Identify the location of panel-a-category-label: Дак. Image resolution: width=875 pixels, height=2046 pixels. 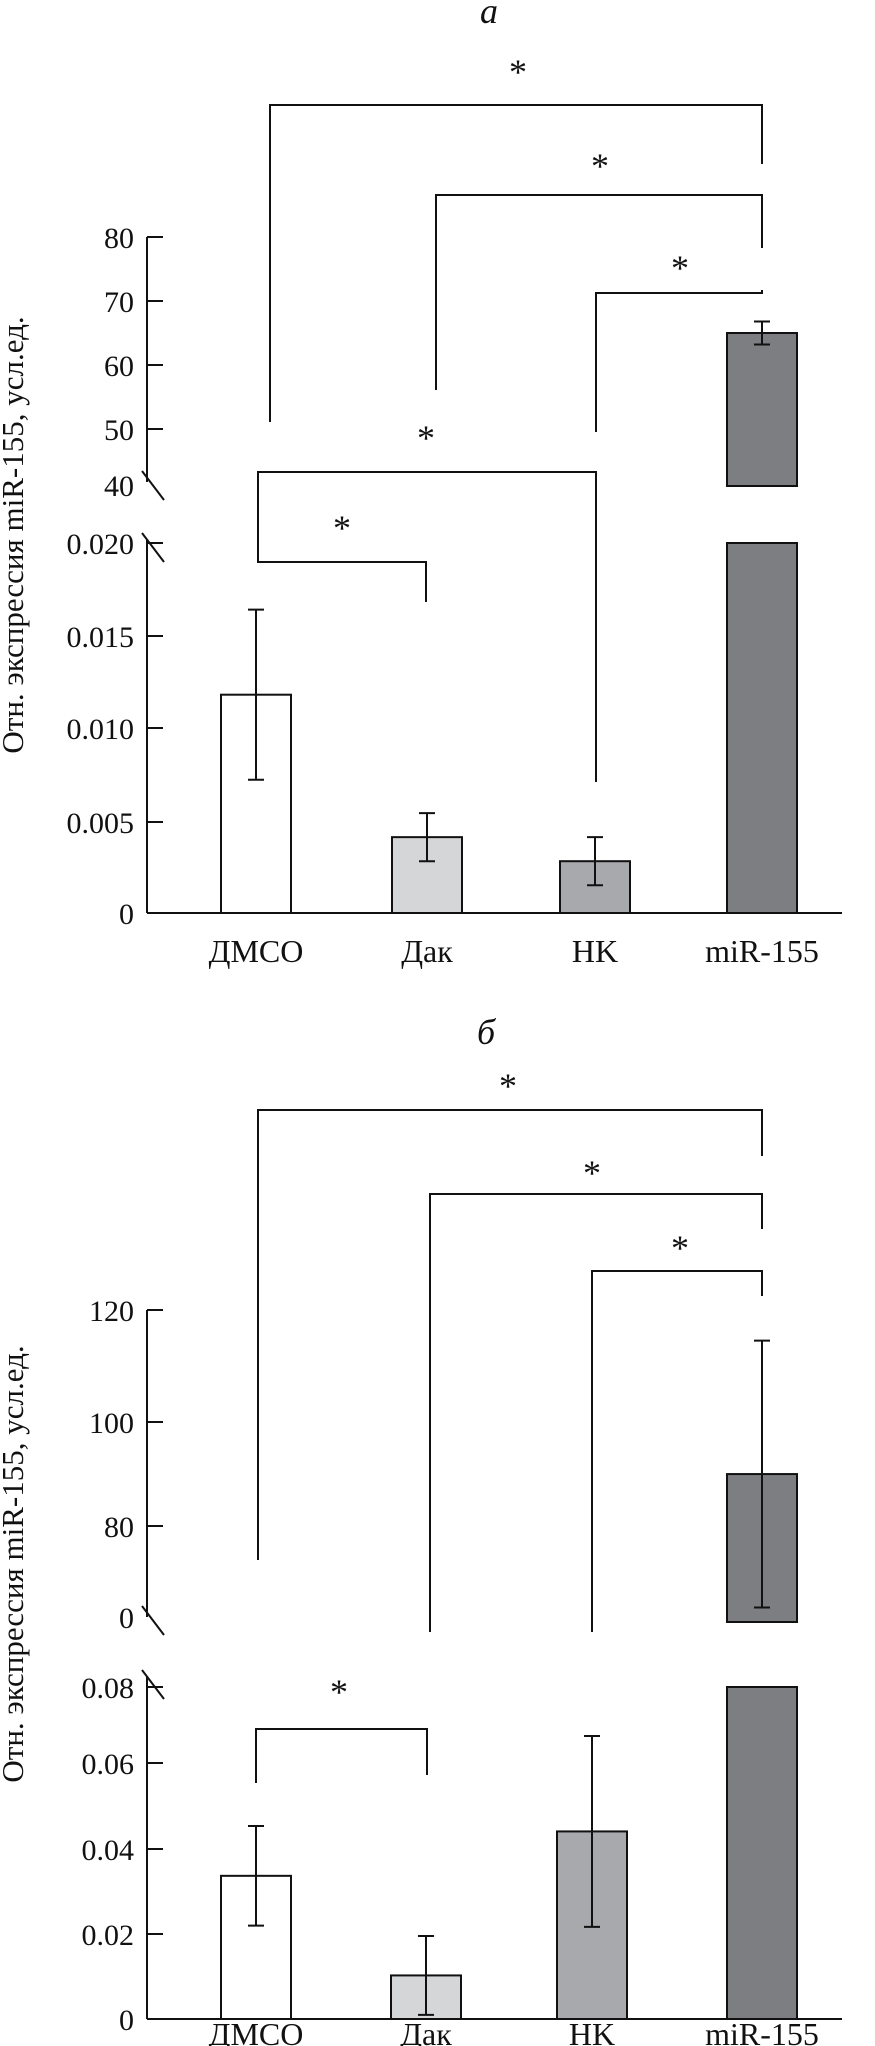
(427, 951).